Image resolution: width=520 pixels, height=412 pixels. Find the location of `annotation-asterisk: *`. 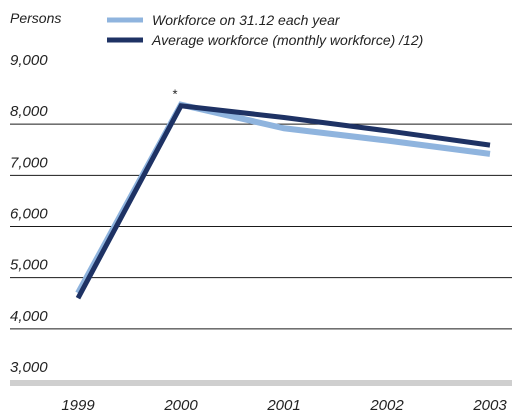

annotation-asterisk: * is located at coordinates (174, 94).